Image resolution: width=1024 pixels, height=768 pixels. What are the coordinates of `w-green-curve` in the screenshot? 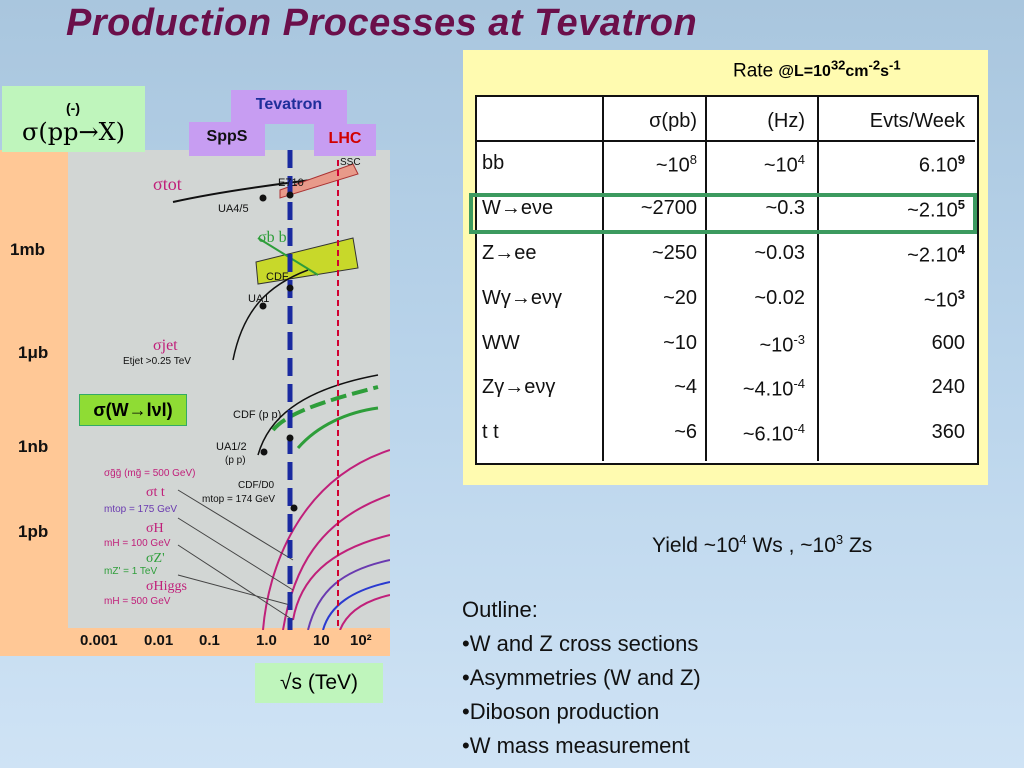 It's located at (325, 408).